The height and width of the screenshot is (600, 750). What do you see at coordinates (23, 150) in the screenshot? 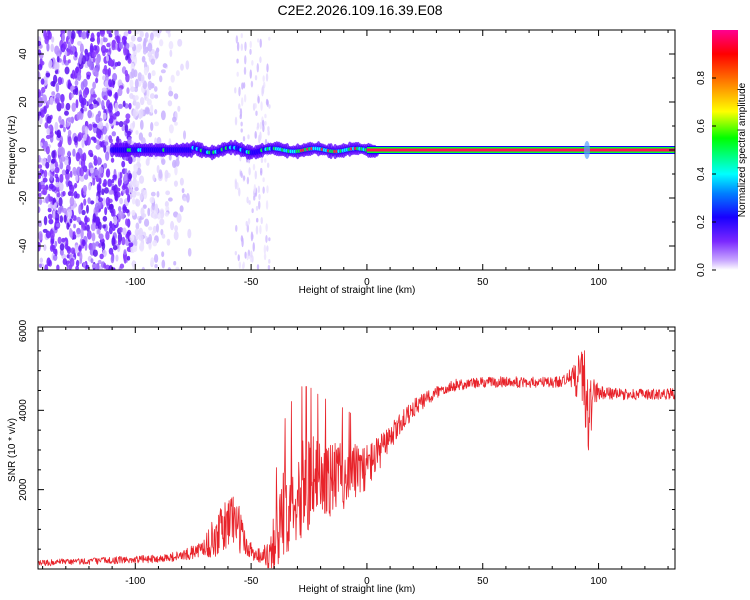
I see `y-tick-label: 0` at bounding box center [23, 150].